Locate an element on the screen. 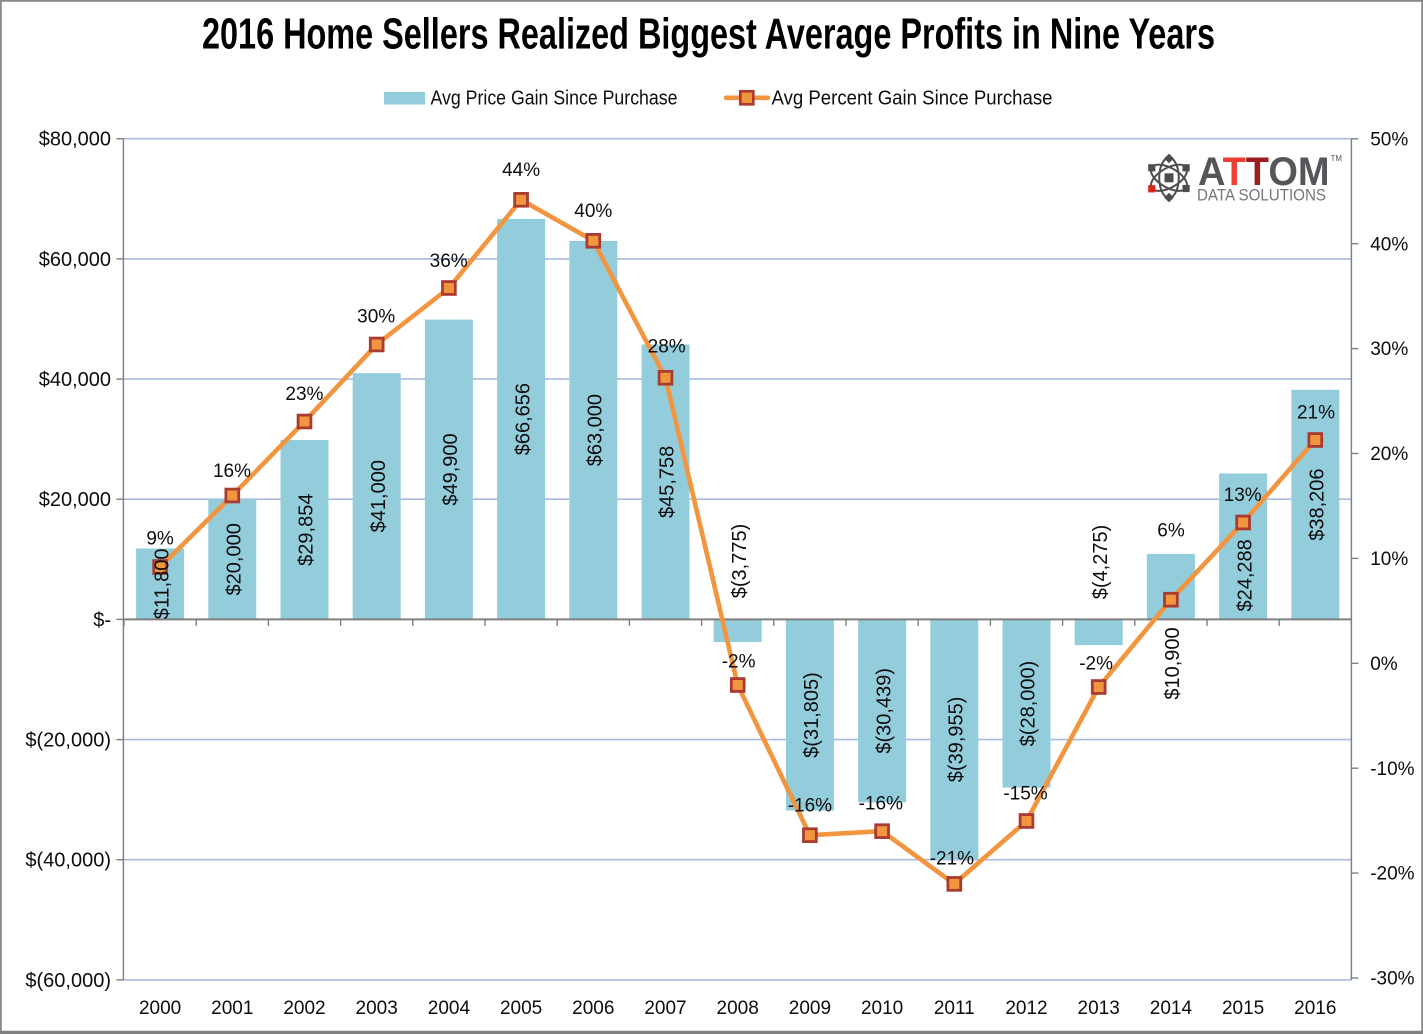  svg-text:Avg Percent Gain Since Purchas: Avg Percent Gain Since Purchase is located at coordinates (912, 99).